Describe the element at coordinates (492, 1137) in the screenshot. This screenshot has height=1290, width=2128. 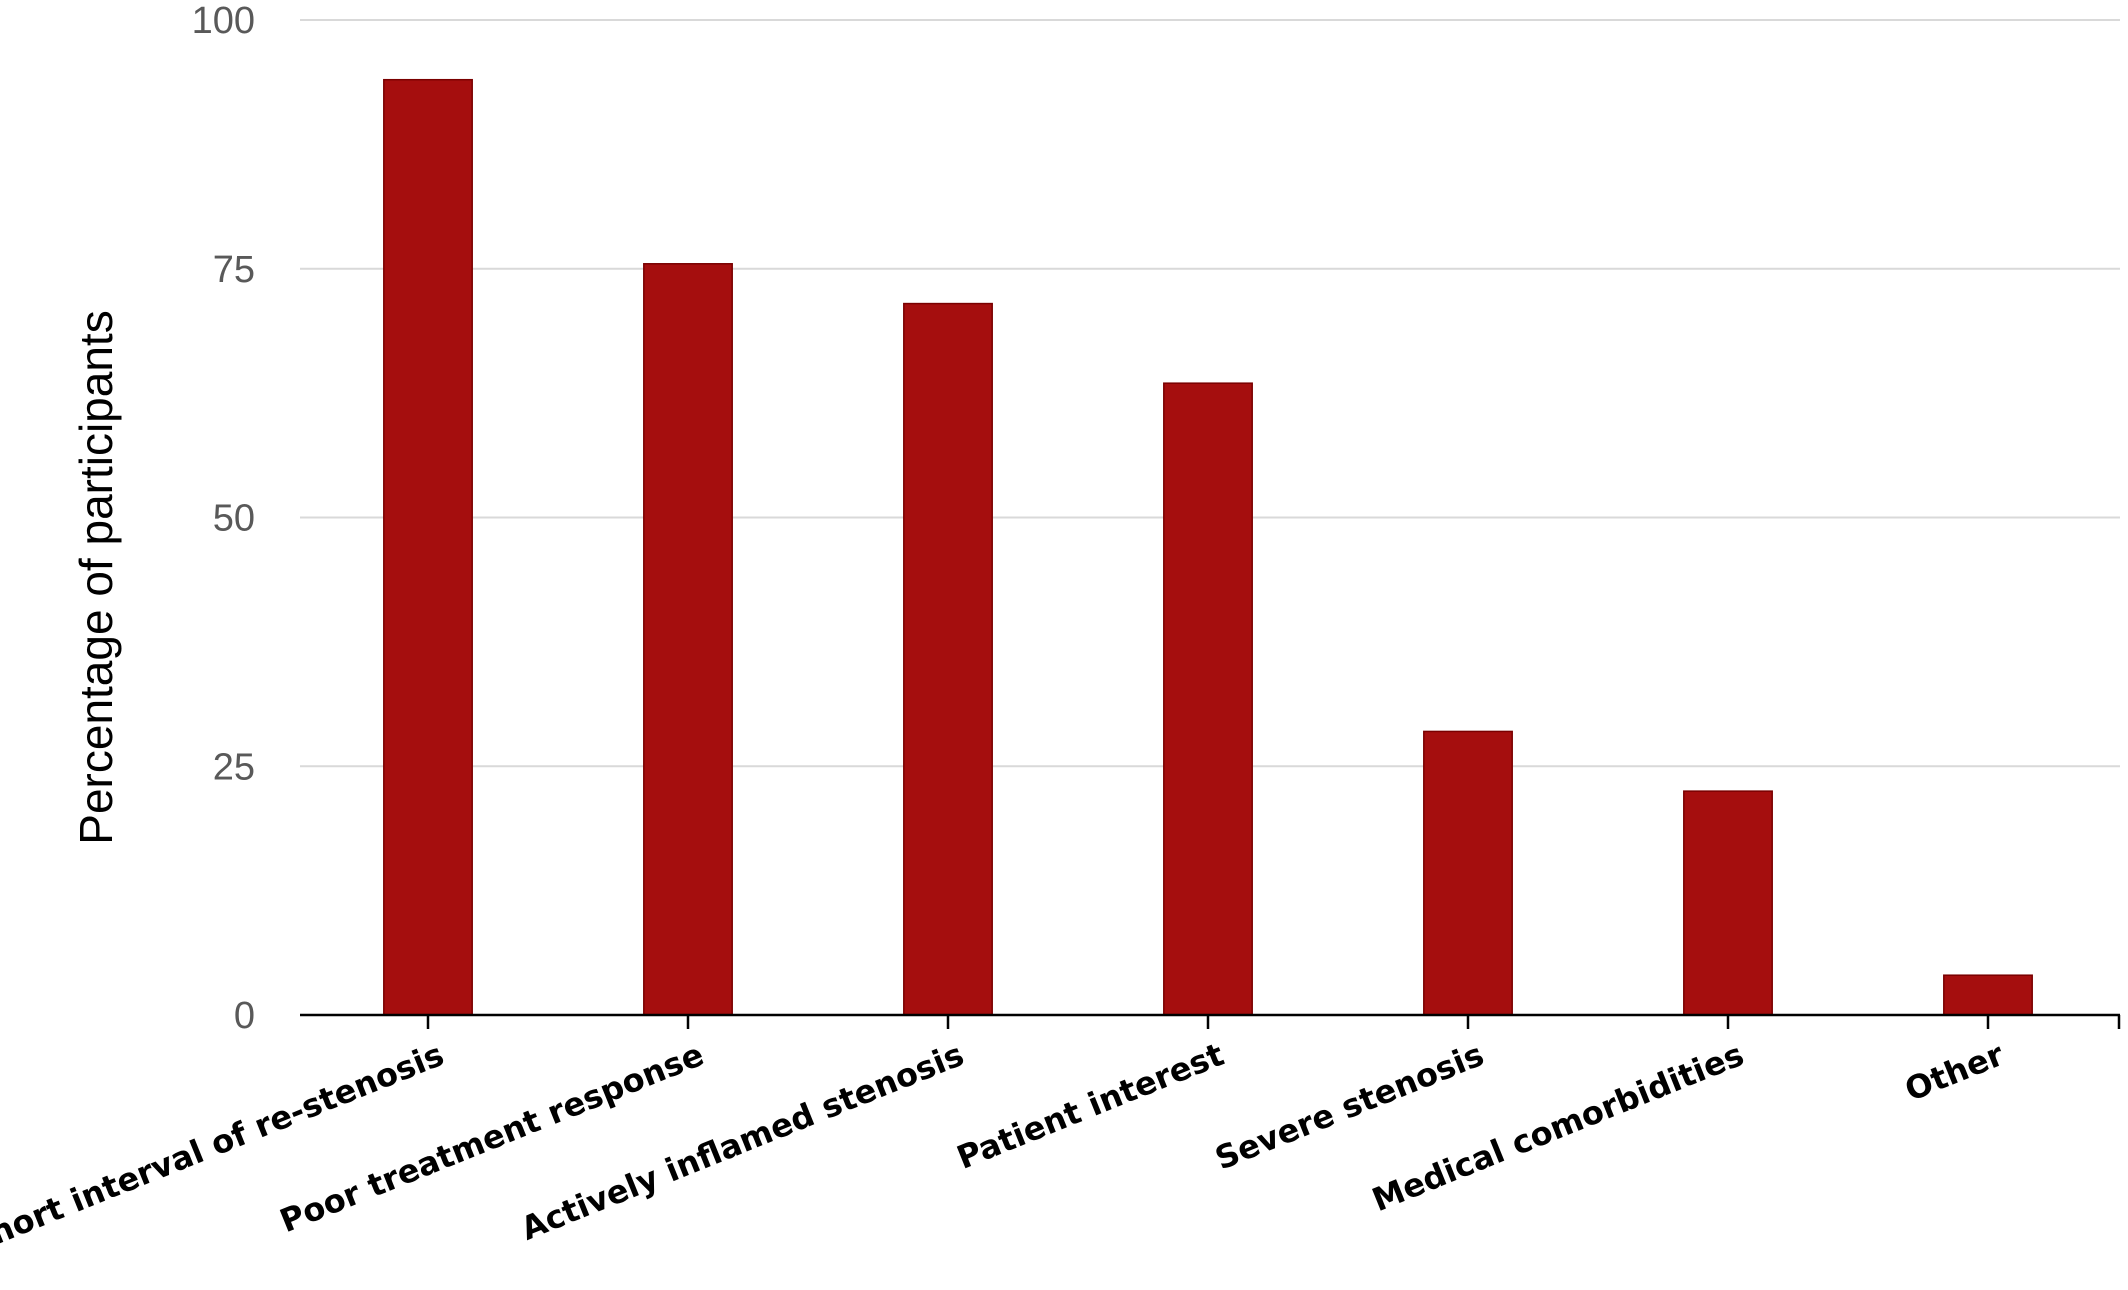
I see `x-tick-label: Poor treatment response` at that location.